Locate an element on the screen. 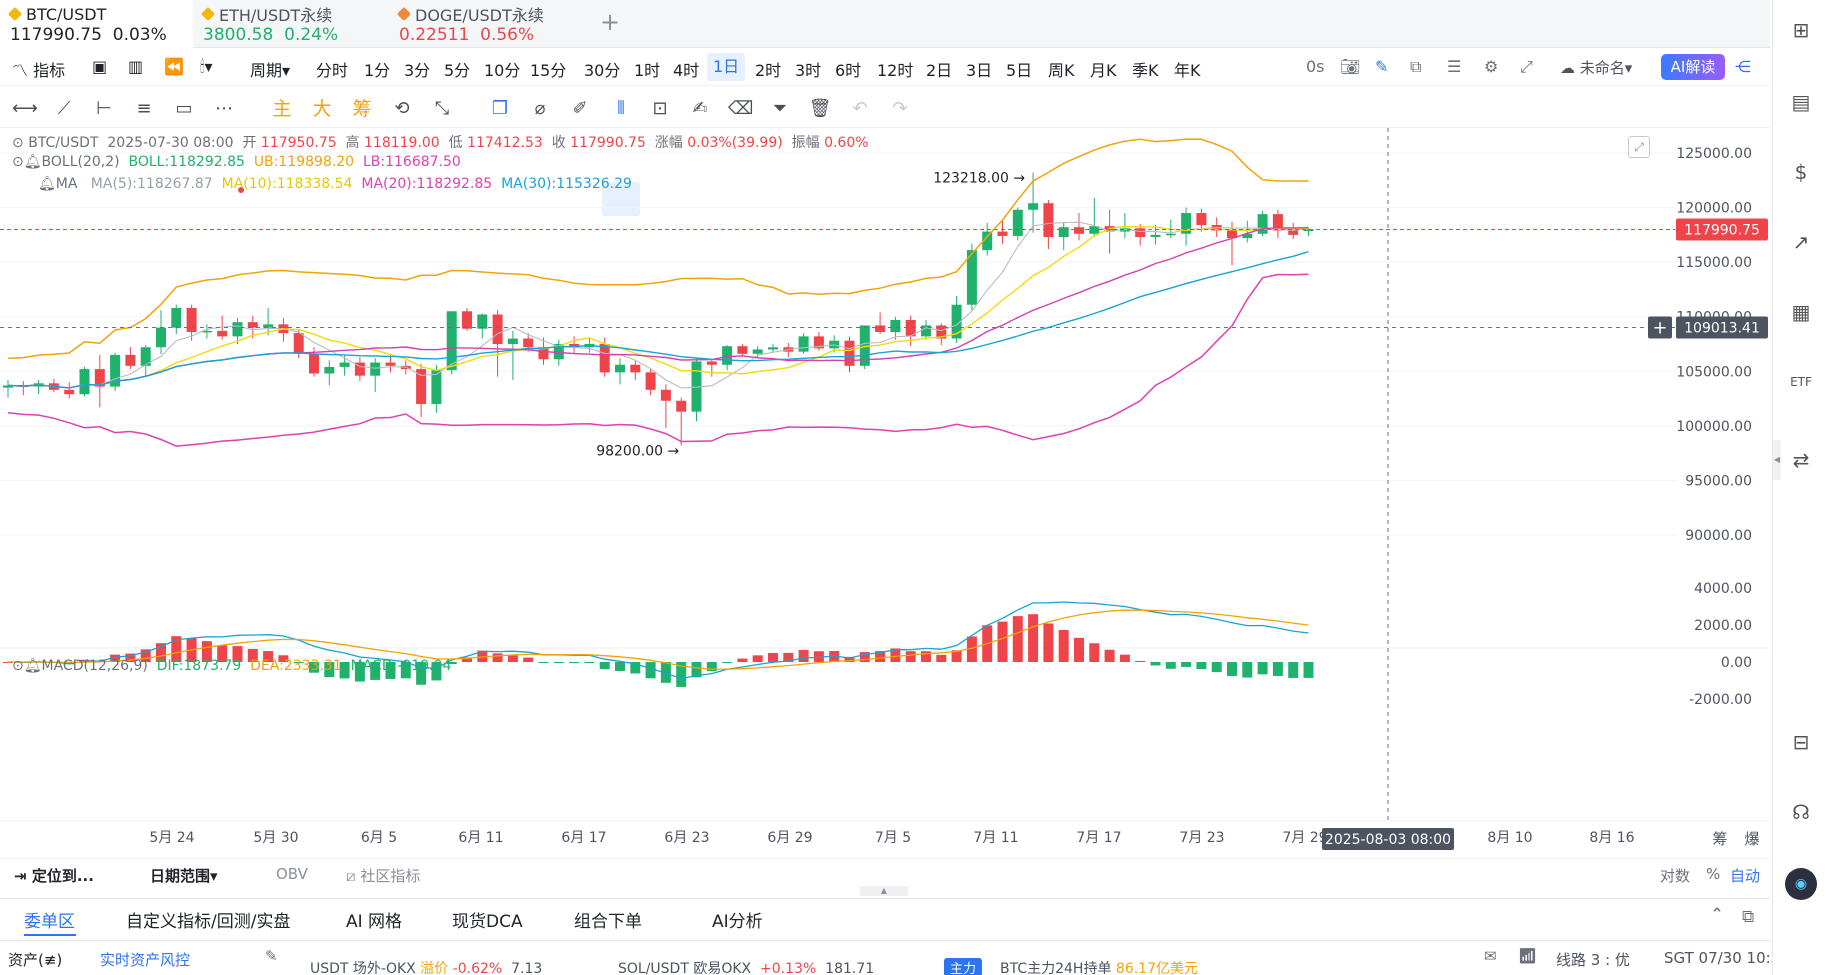 The height and width of the screenshot is (975, 1829). redo-icon: ↷ is located at coordinates (900, 108).